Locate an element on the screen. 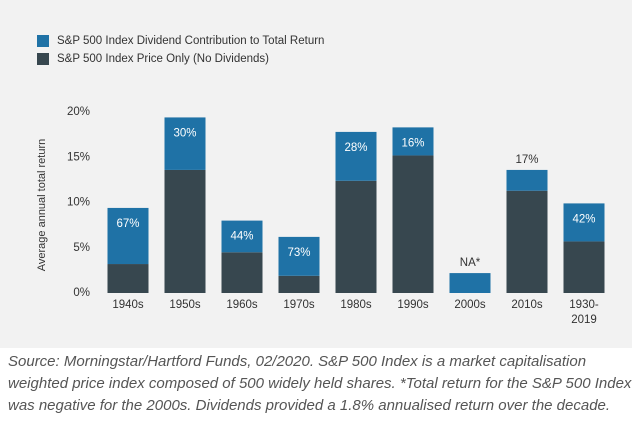 The width and height of the screenshot is (640, 442). bar-label: 16% is located at coordinates (412, 143).